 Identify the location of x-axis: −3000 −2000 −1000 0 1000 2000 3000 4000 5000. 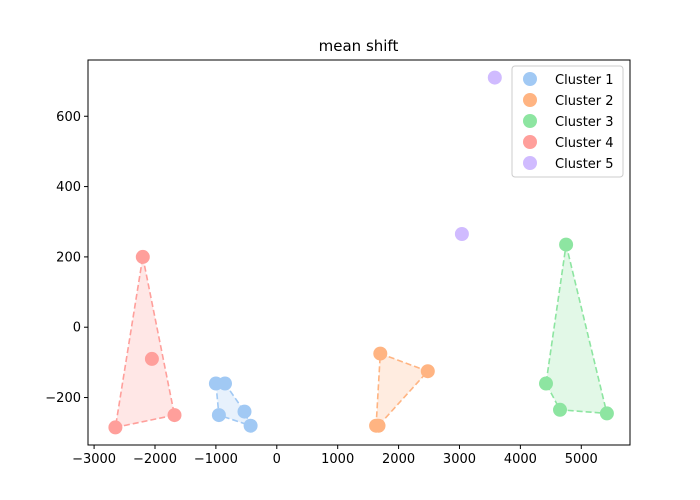
(335, 456).